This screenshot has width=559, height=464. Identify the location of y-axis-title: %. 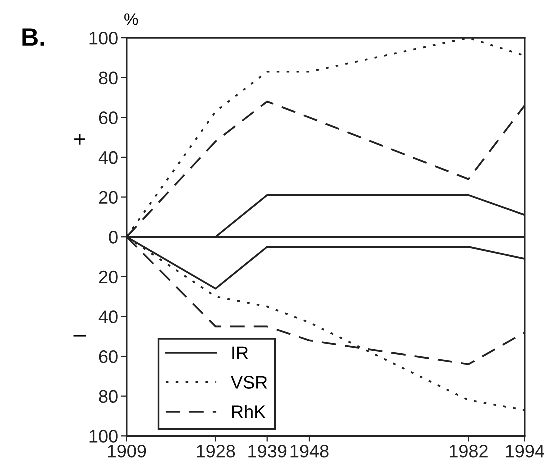
(131, 20).